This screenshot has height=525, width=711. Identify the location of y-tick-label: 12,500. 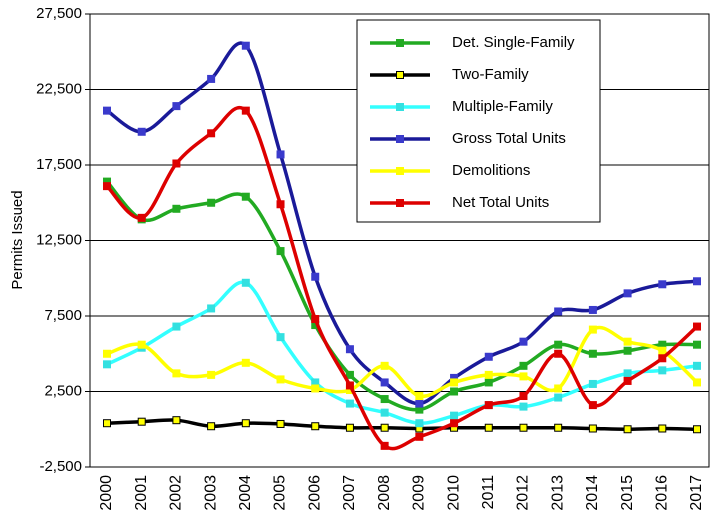
(59, 239).